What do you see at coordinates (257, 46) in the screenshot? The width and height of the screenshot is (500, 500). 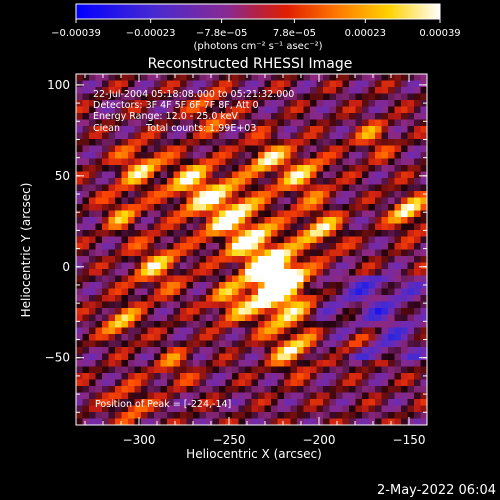 I see `colorbar-units: (photons cm⁻² s⁻¹ asec⁻²)` at bounding box center [257, 46].